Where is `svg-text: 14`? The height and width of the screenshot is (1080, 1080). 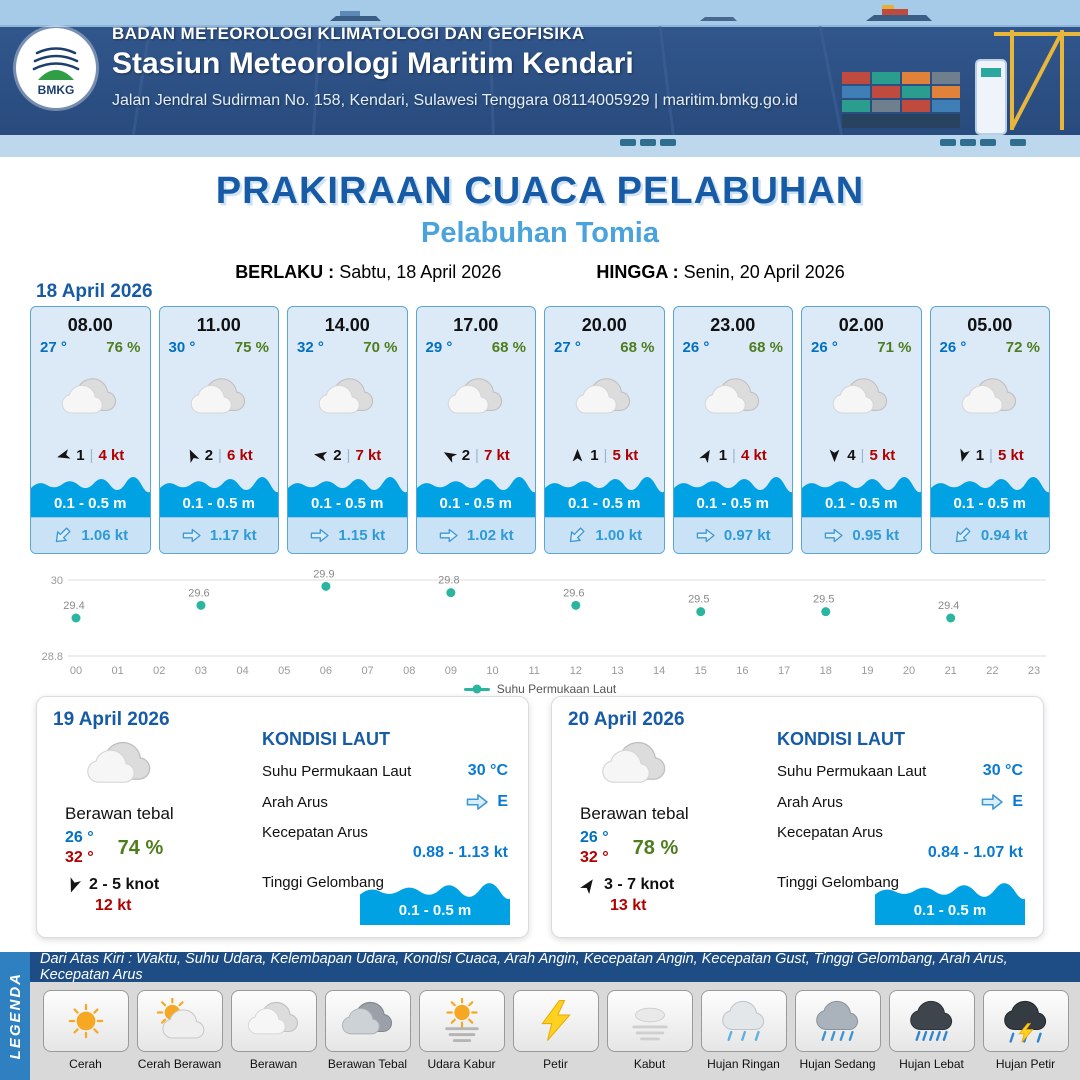 svg-text: 14 is located at coordinates (659, 671).